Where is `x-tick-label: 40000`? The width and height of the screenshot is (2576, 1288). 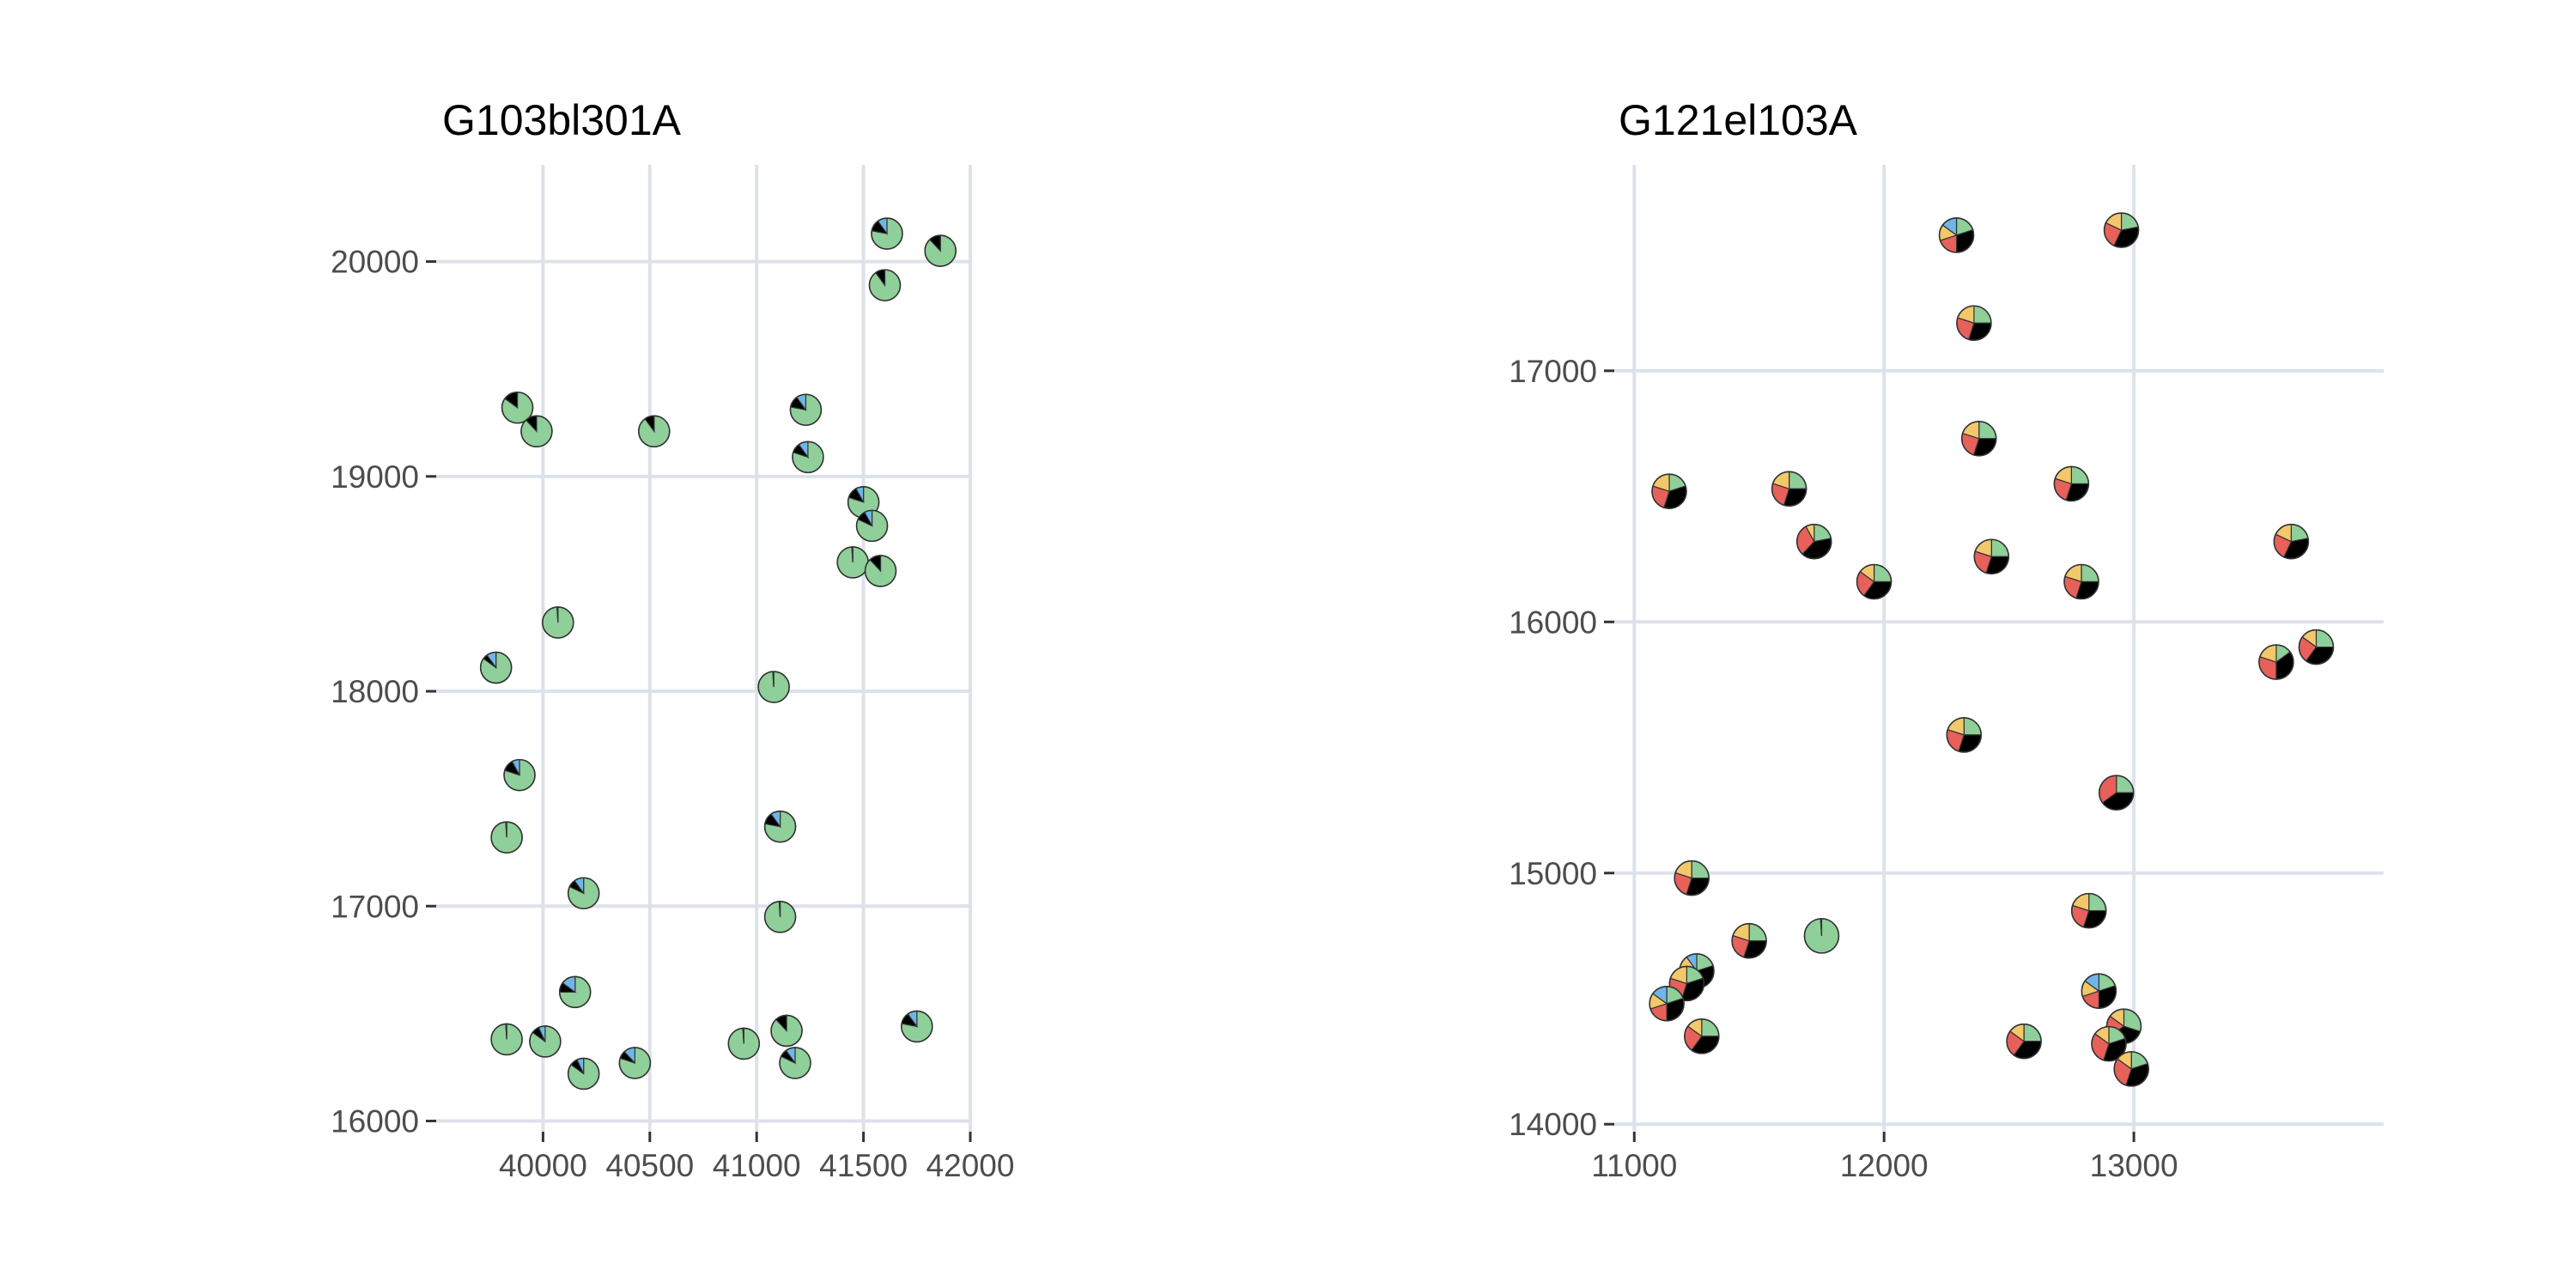 x-tick-label: 40000 is located at coordinates (543, 1166).